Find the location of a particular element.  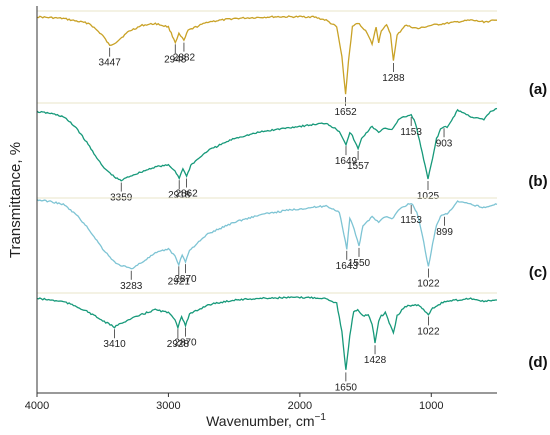

spectrum-label: (a) is located at coordinates (538, 89).